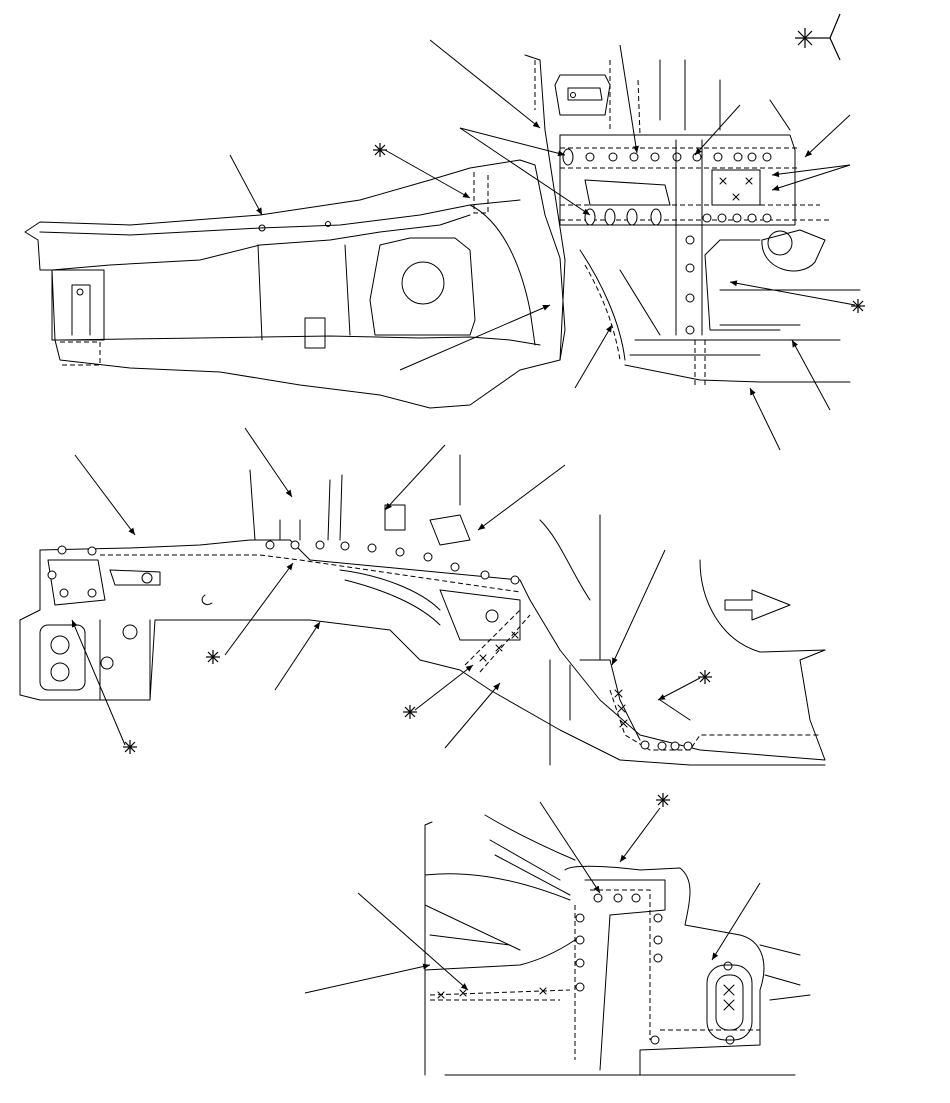  I want to click on cowl-opening-inner, so click(585, 94).